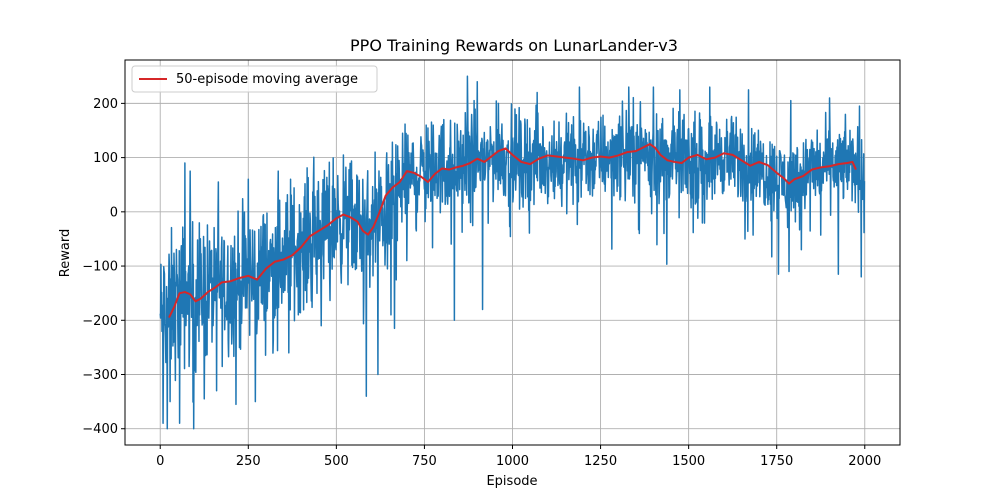 This screenshot has height=500, width=1000. What do you see at coordinates (248, 461) in the screenshot?
I see `x-tick-label: 250` at bounding box center [248, 461].